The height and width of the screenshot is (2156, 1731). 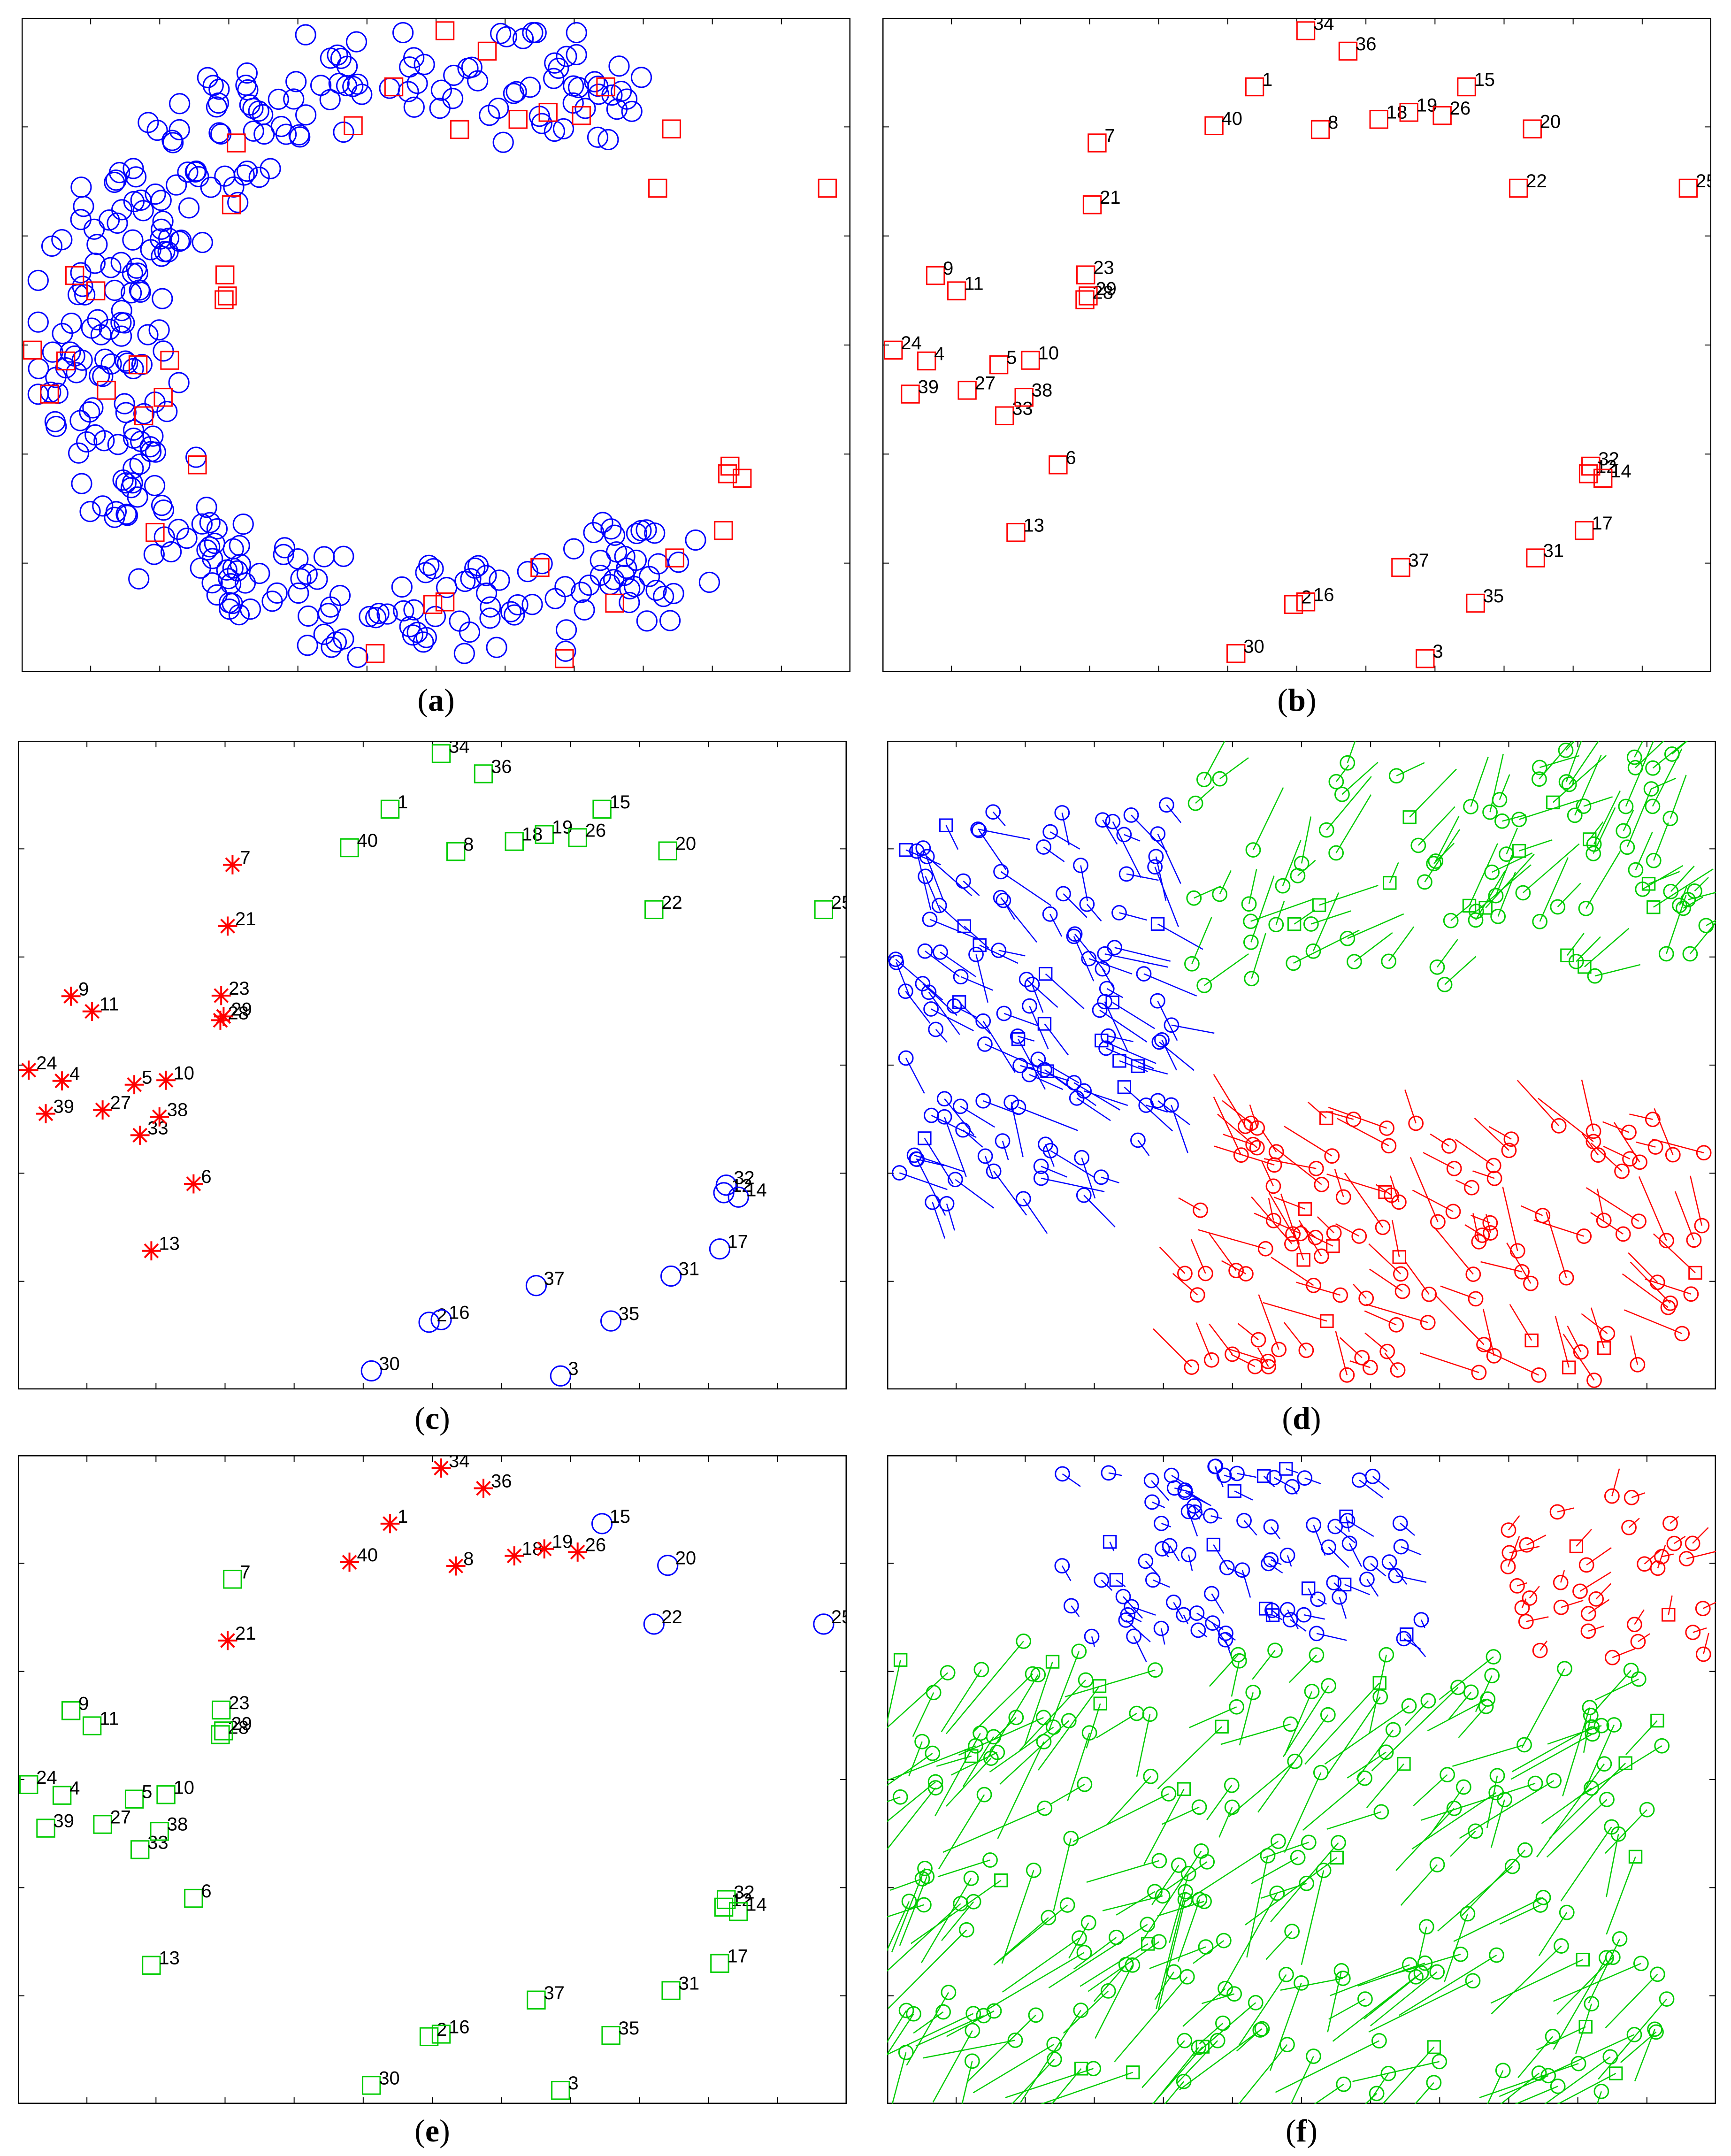 What do you see at coordinates (620, 1516) in the screenshot?
I see `point-label: 15` at bounding box center [620, 1516].